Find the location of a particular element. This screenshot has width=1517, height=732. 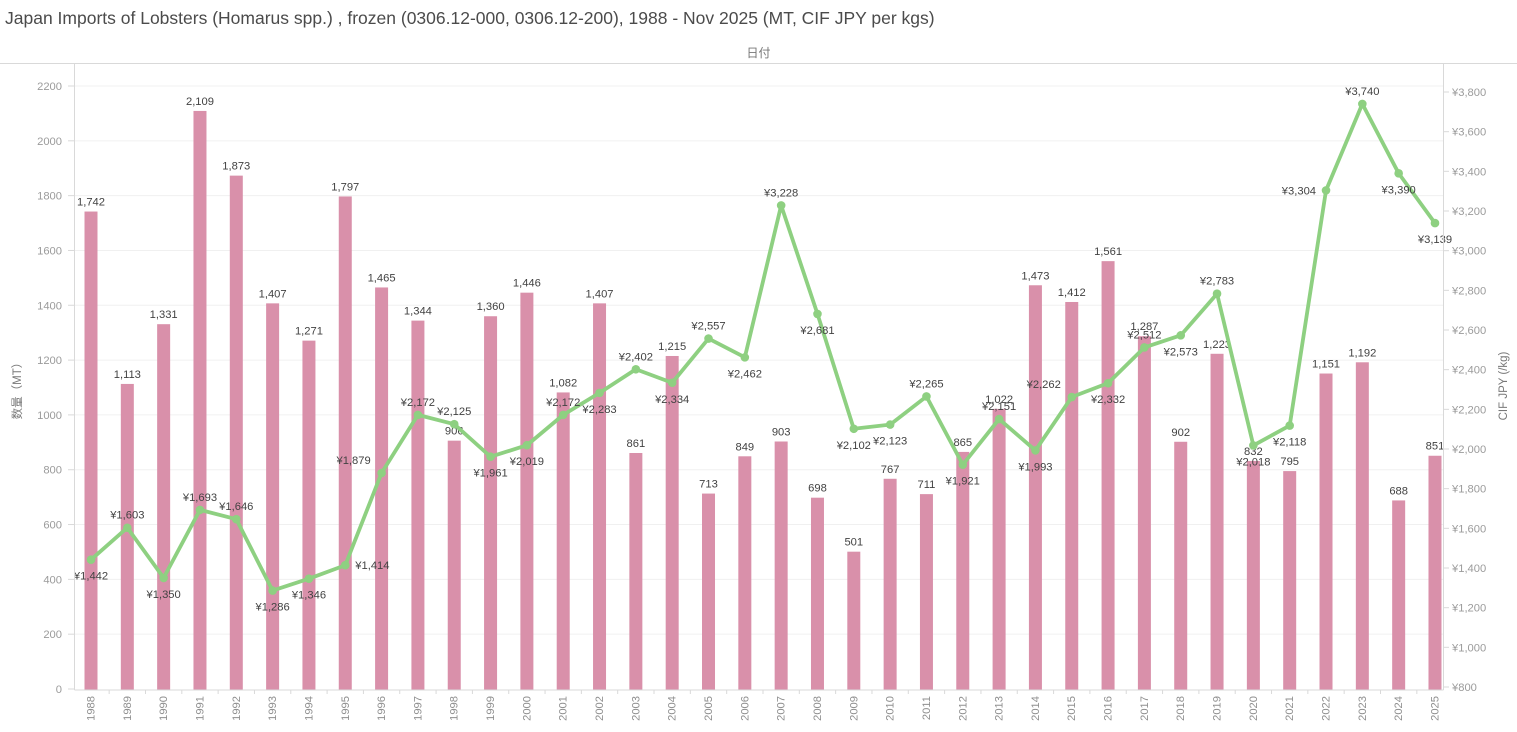

bar-2012 is located at coordinates (963, 570).